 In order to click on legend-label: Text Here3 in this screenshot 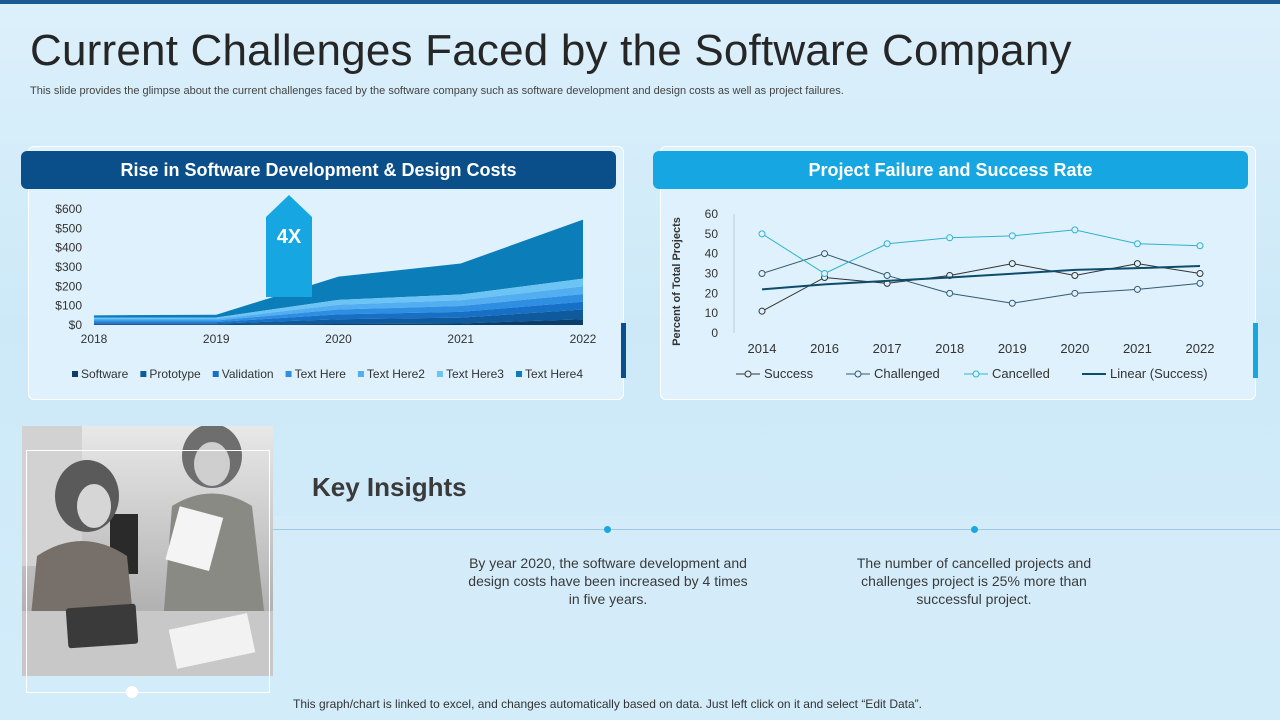, I will do `click(475, 374)`.